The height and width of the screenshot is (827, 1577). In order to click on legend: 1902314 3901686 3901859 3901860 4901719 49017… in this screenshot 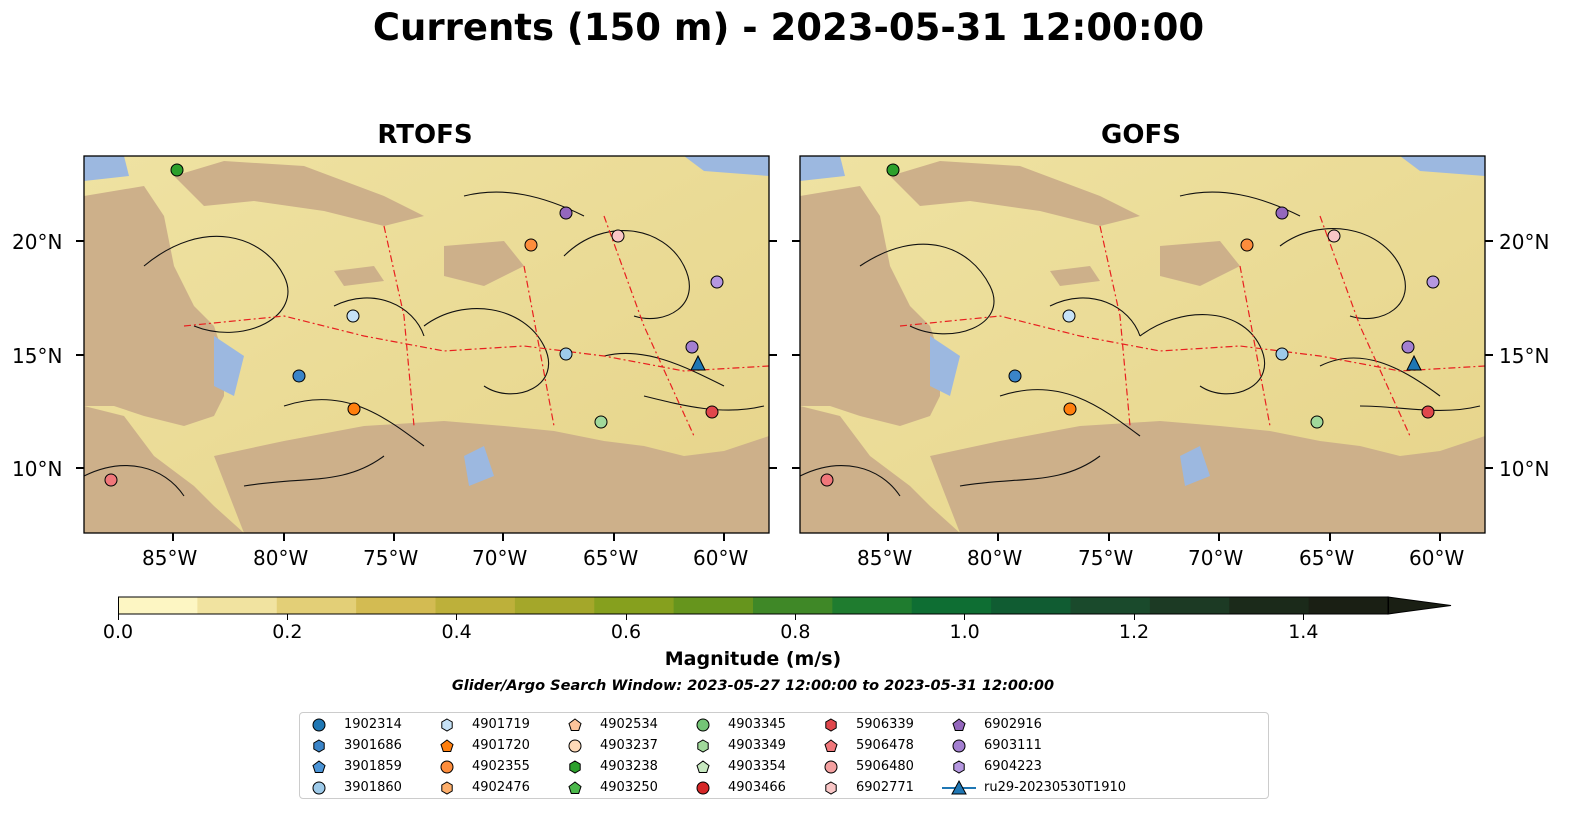, I will do `click(784, 755)`.